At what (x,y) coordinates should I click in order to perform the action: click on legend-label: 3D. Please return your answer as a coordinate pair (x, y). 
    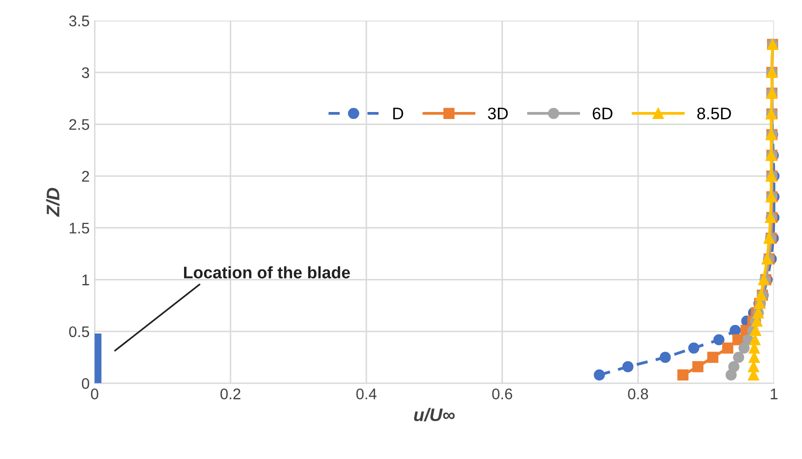
    Looking at the image, I should click on (498, 114).